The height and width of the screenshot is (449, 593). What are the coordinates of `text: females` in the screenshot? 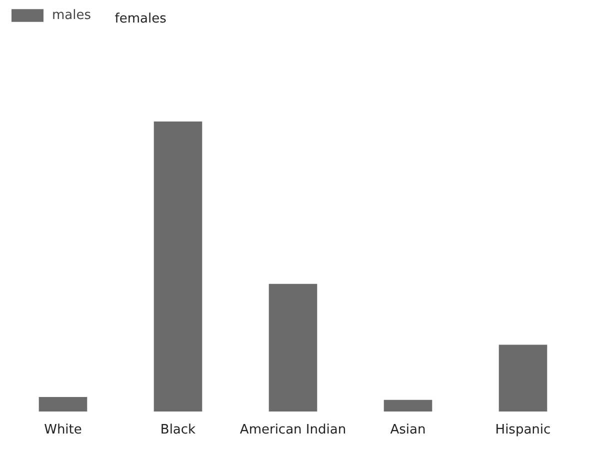 It's located at (140, 18).